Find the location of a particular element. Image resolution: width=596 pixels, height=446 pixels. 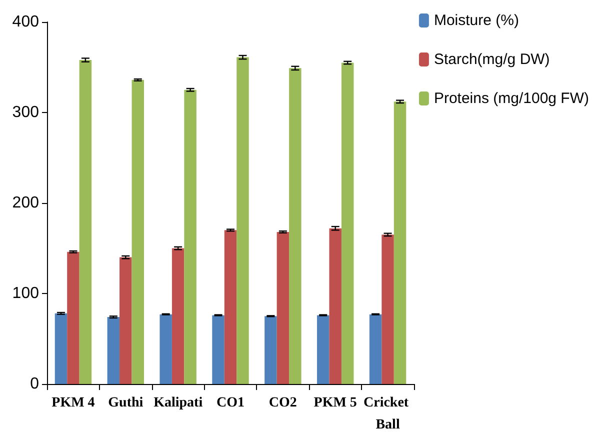

y-tick-label: 0 is located at coordinates (35, 384).